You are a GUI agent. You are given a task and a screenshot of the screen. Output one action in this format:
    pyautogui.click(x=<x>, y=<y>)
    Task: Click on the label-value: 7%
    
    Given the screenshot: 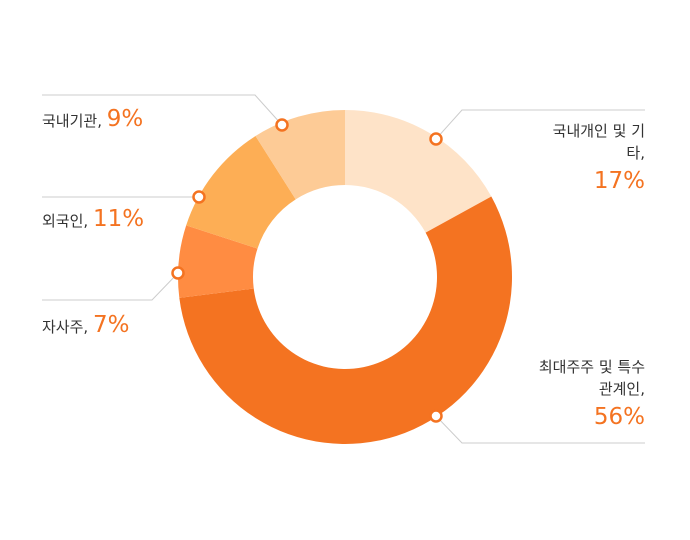 What is the action you would take?
    pyautogui.click(x=111, y=325)
    